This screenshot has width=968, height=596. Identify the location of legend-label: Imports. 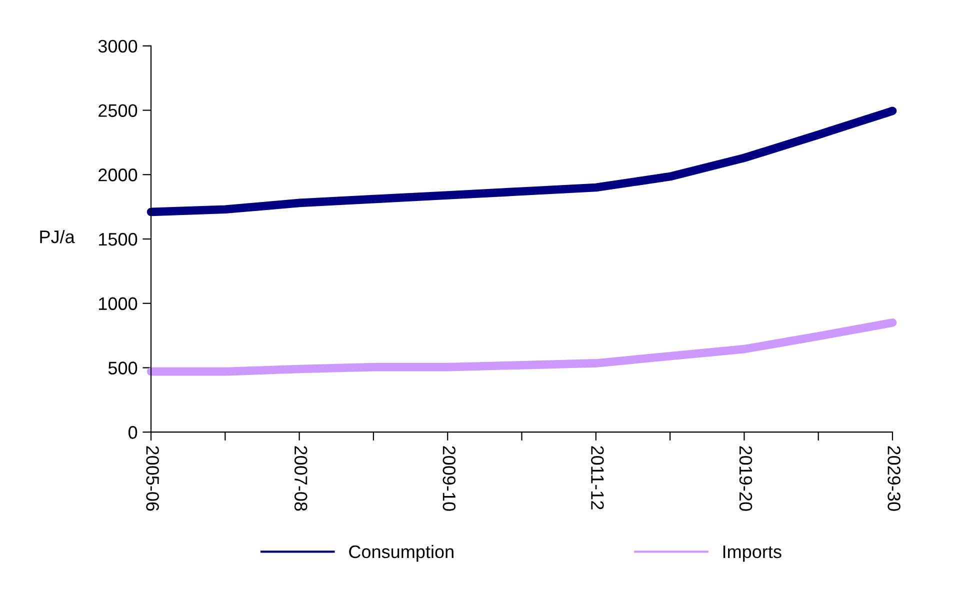
(752, 554).